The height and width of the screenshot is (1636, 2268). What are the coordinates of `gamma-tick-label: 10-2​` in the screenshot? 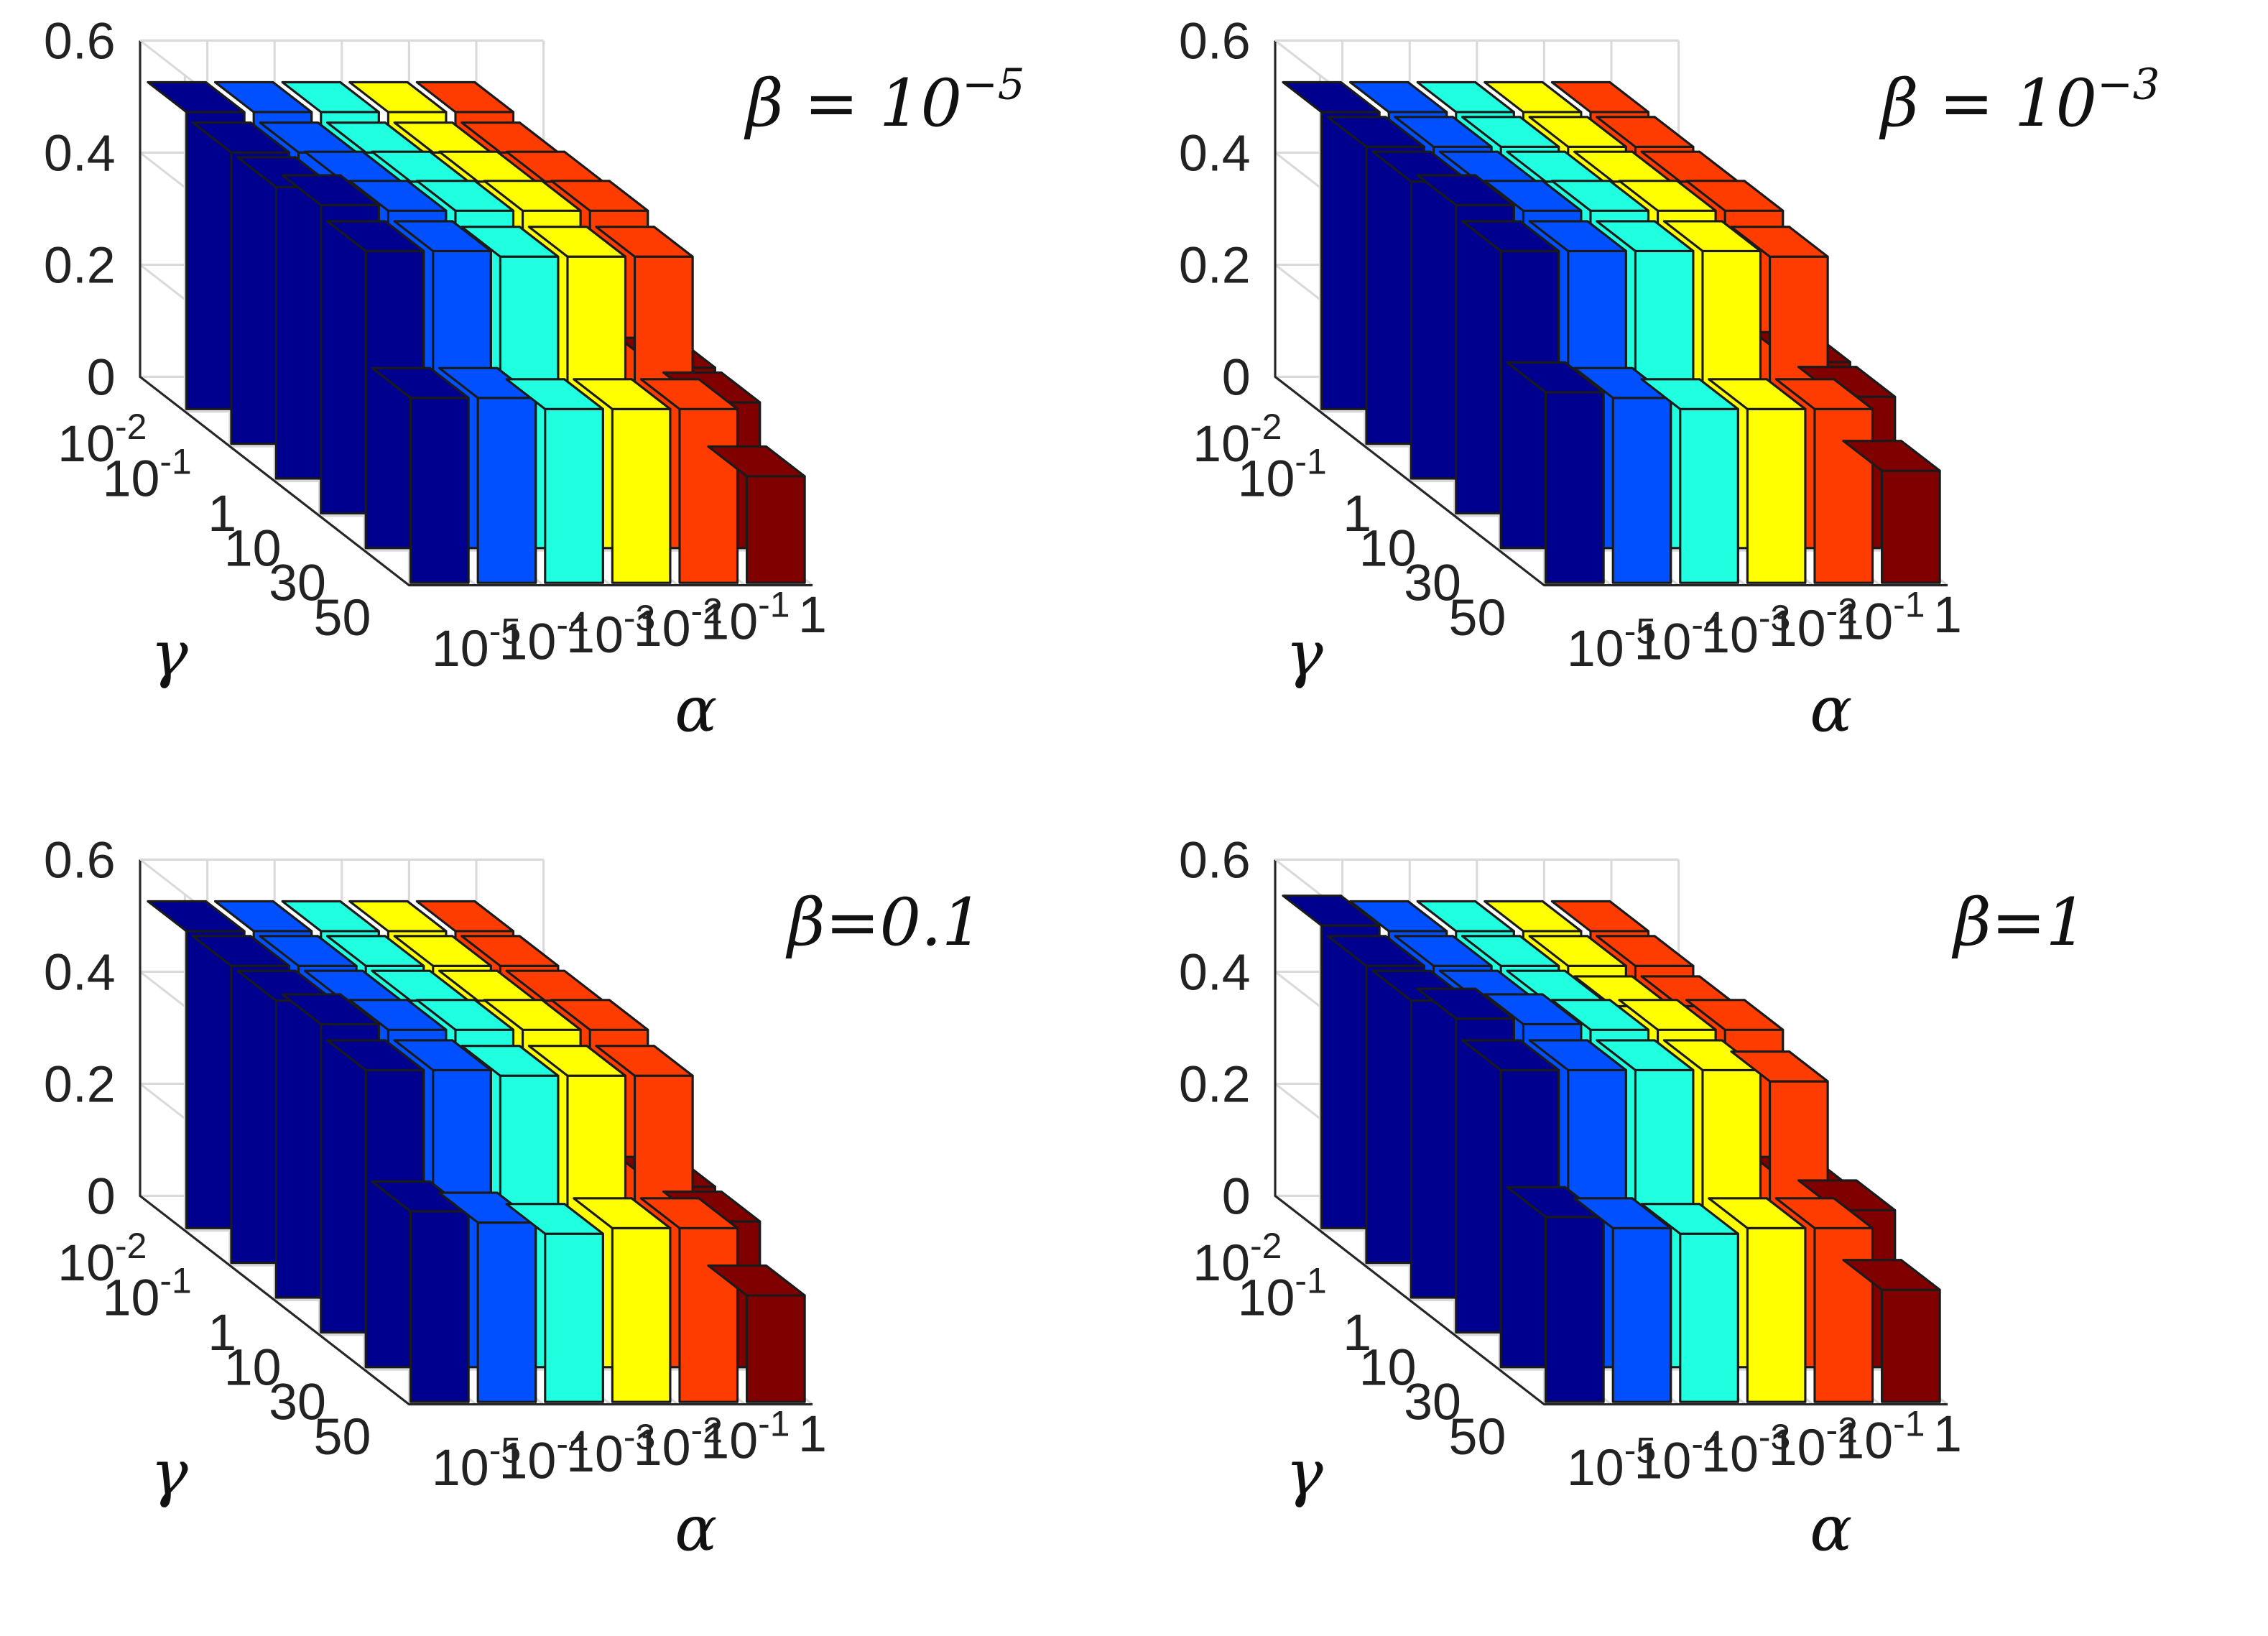 It's located at (1237, 440).